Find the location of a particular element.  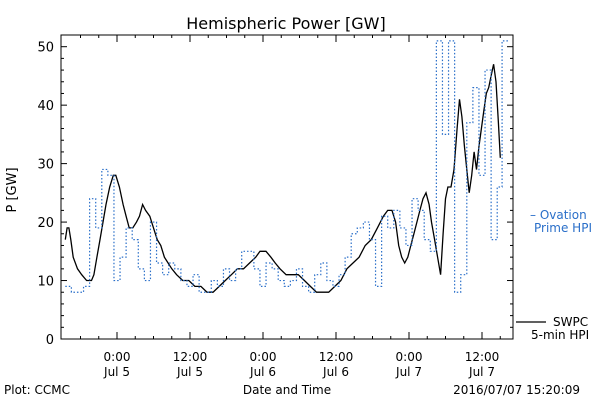

plot-credit: Plot: CCMC is located at coordinates (37, 390).